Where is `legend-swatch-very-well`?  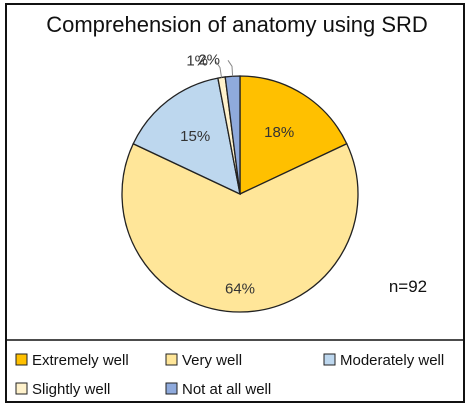
legend-swatch-very-well is located at coordinates (171, 359).